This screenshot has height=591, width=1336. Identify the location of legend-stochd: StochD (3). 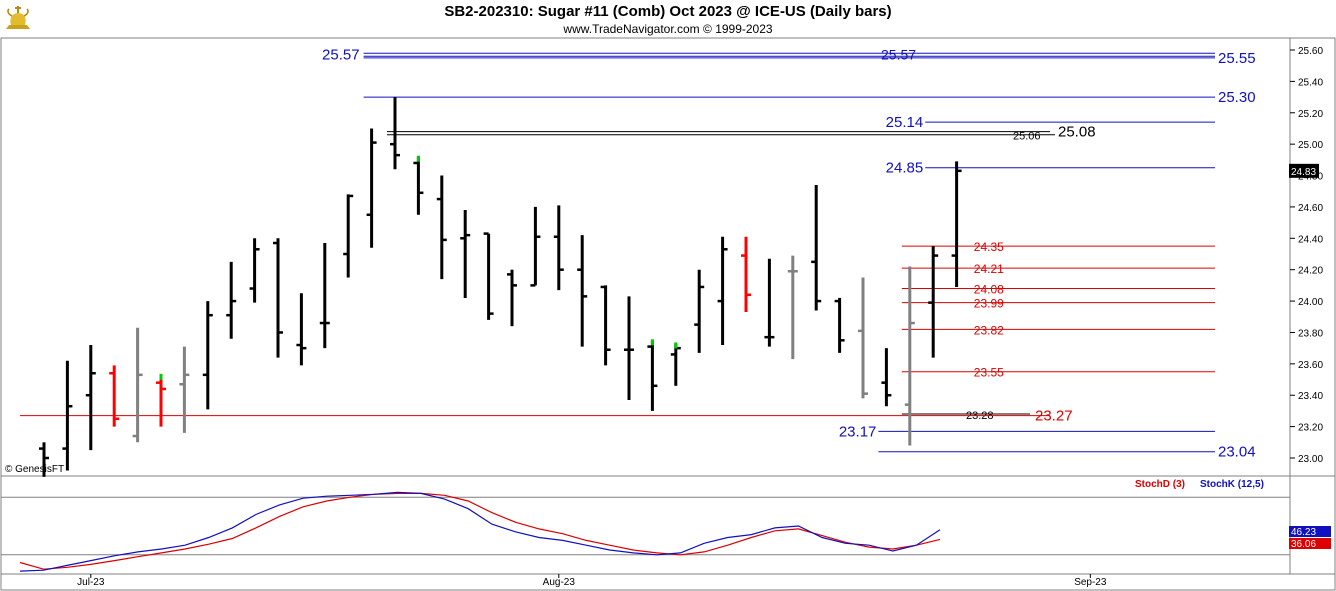
(1160, 484).